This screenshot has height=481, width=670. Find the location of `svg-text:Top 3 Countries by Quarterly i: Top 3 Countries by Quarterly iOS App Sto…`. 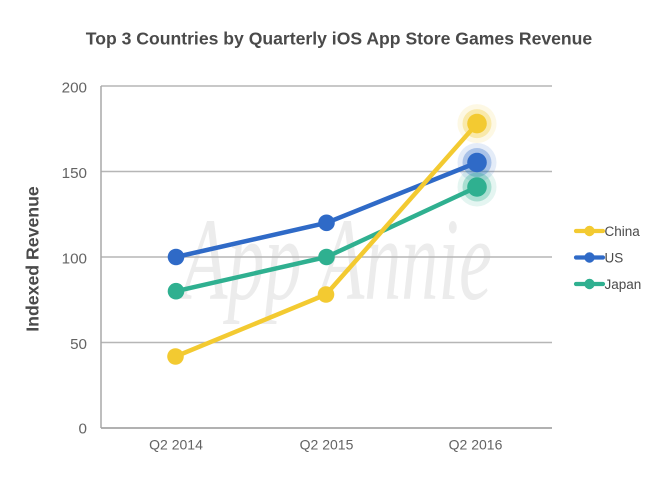

svg-text:Top 3 Countries by Quarterly i: Top 3 Countries by Quarterly iOS App Sto… is located at coordinates (339, 39).